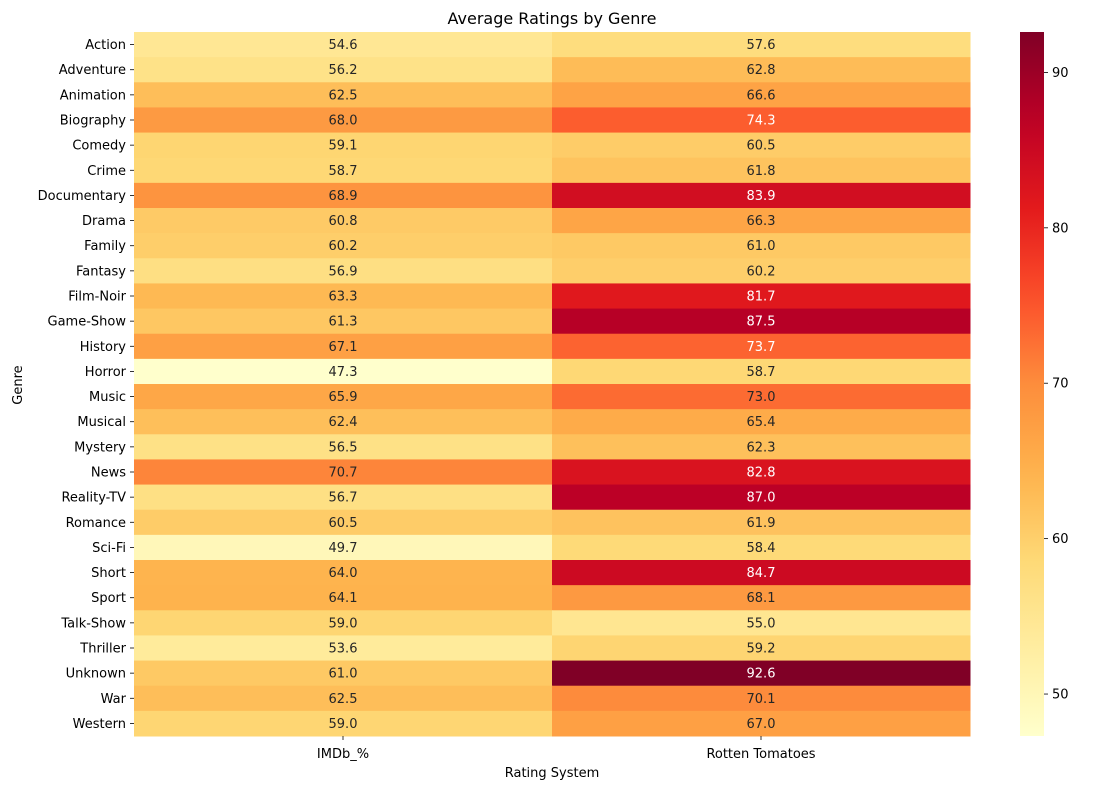 This screenshot has height=790, width=1095. I want to click on cell-value-label: 62.4, so click(343, 422).